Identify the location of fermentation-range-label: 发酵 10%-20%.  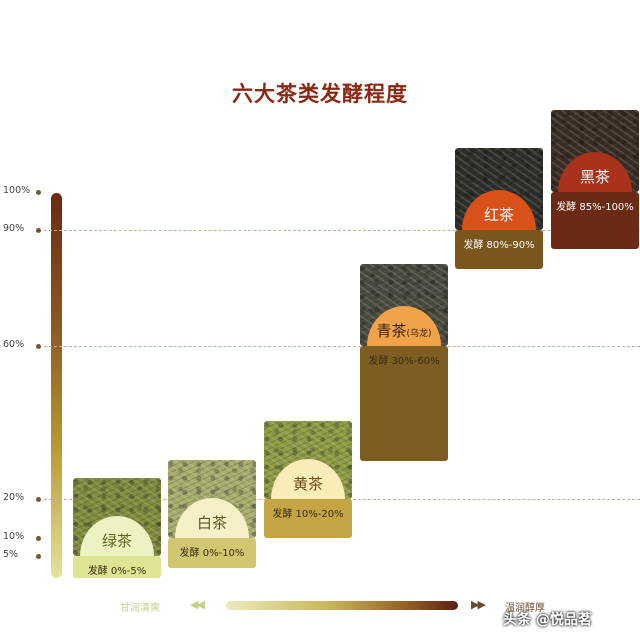
(308, 514).